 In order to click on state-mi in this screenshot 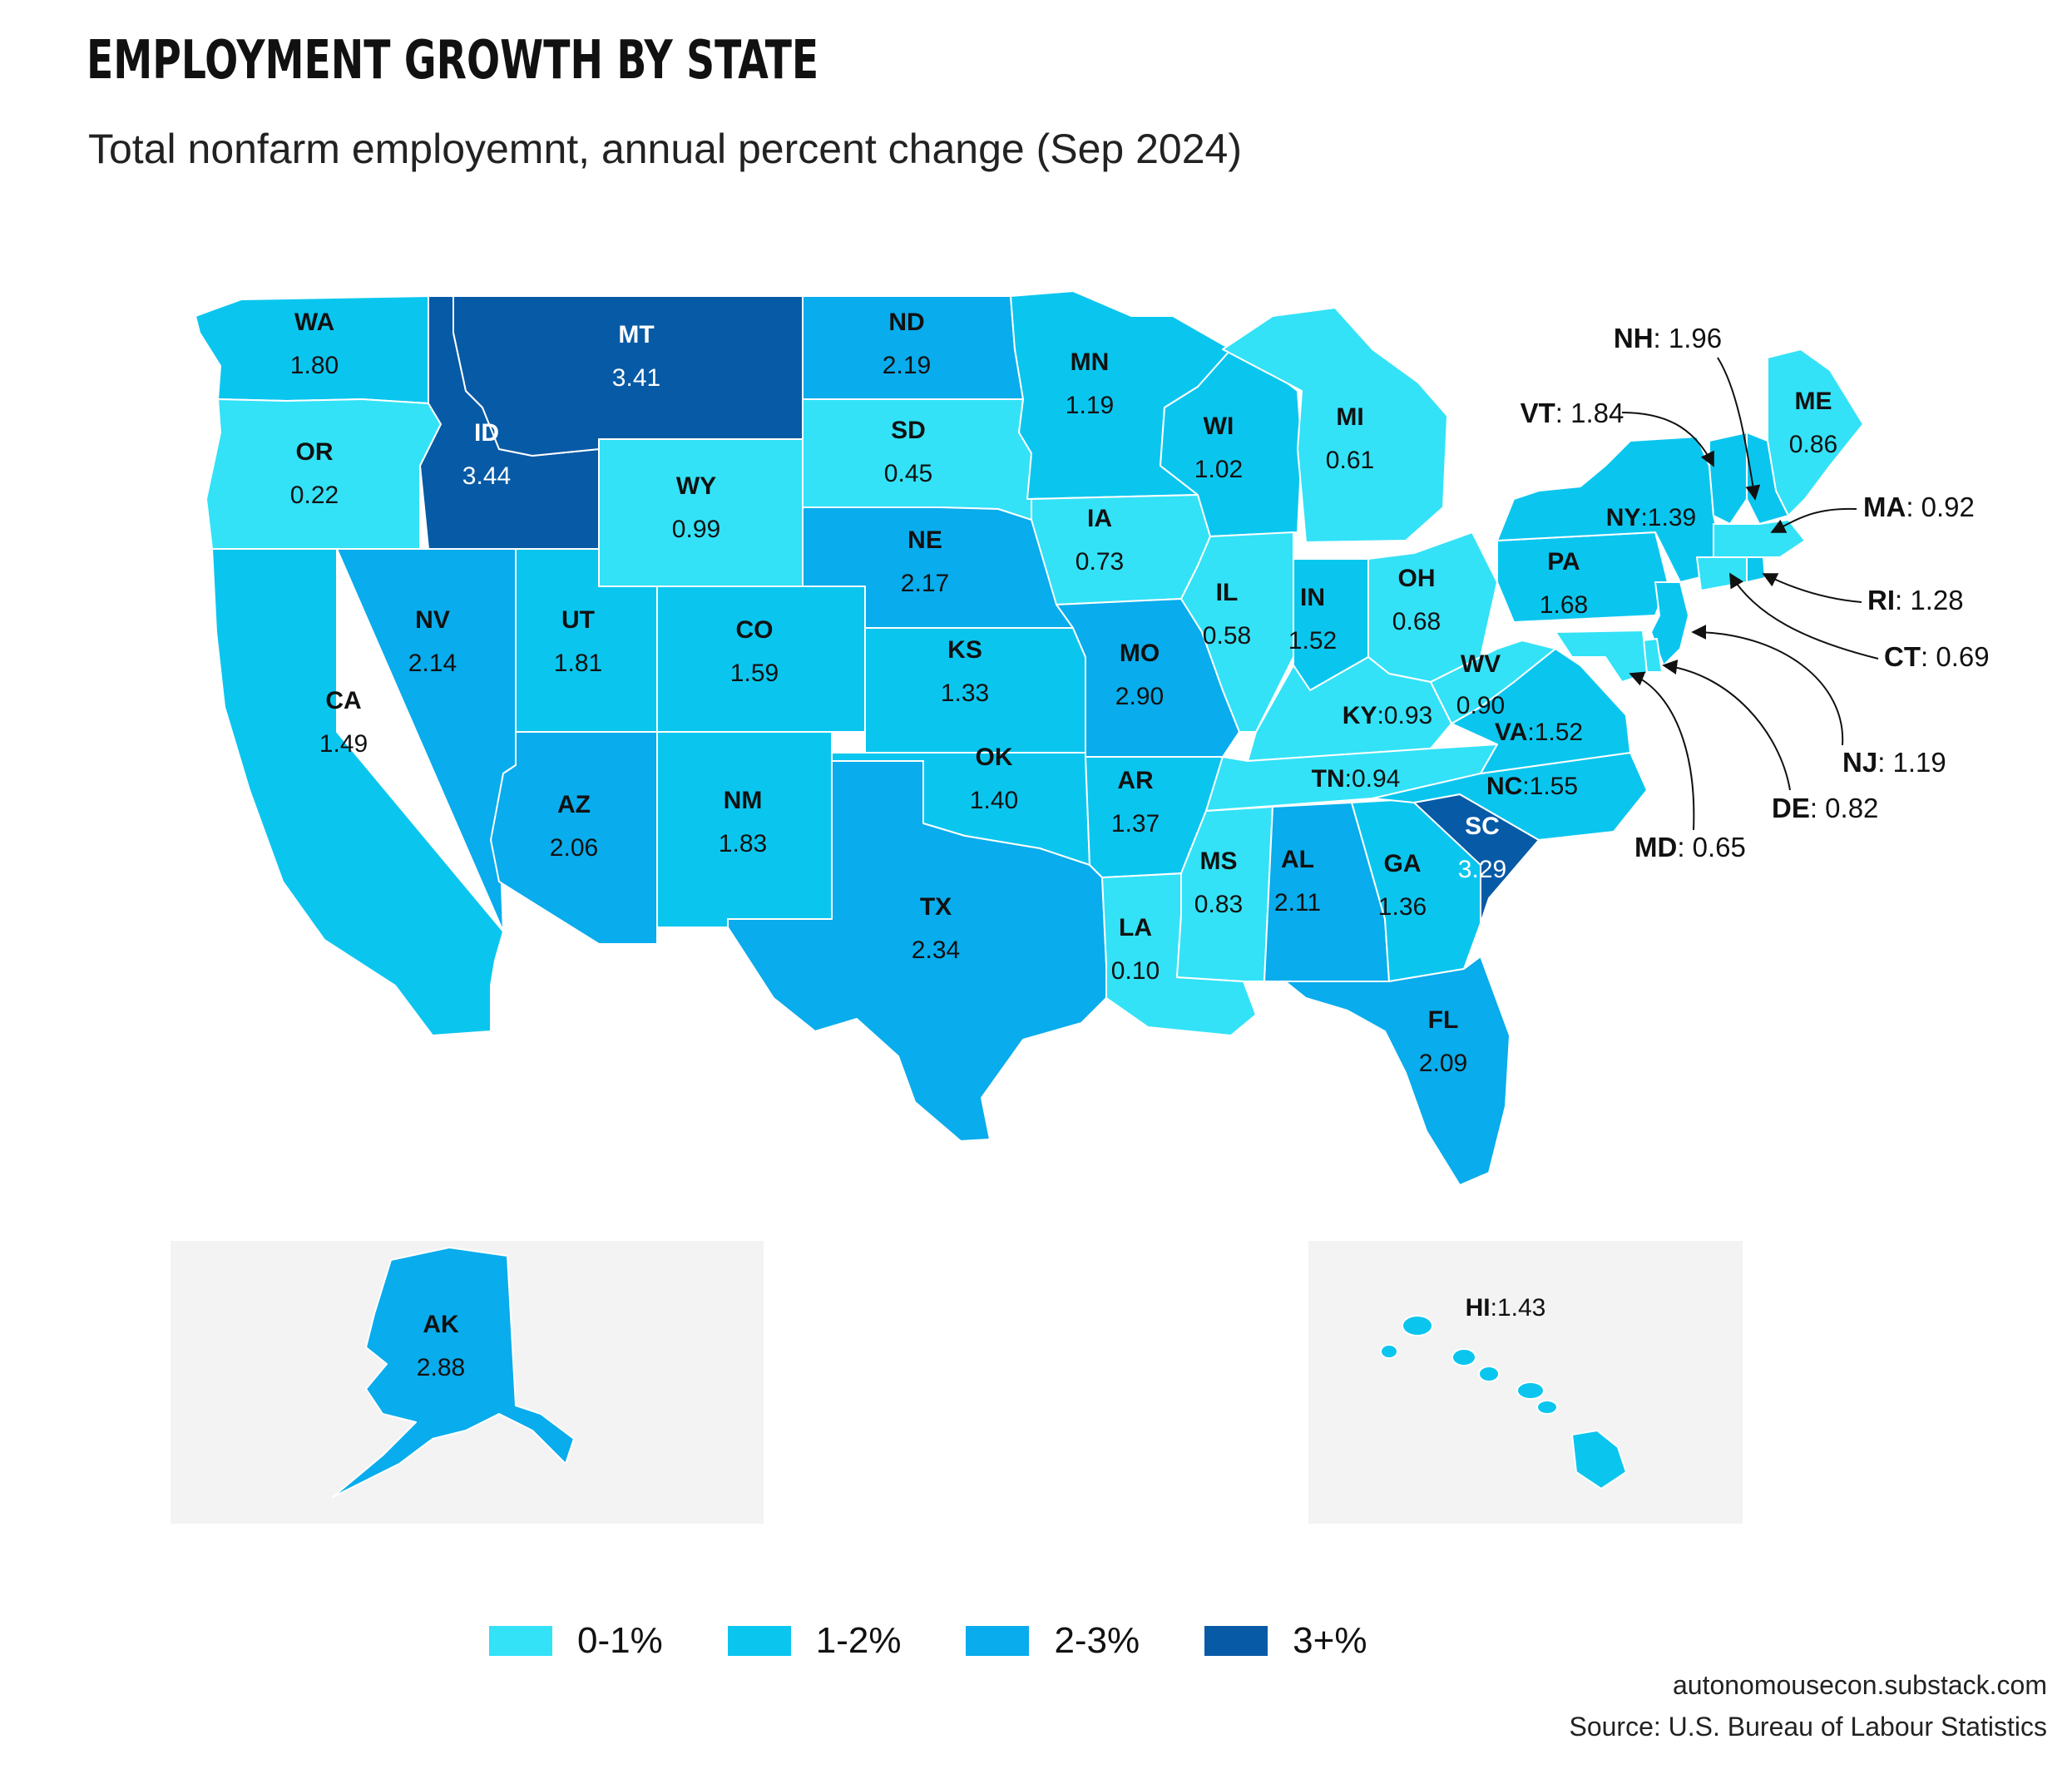, I will do `click(1335, 425)`.